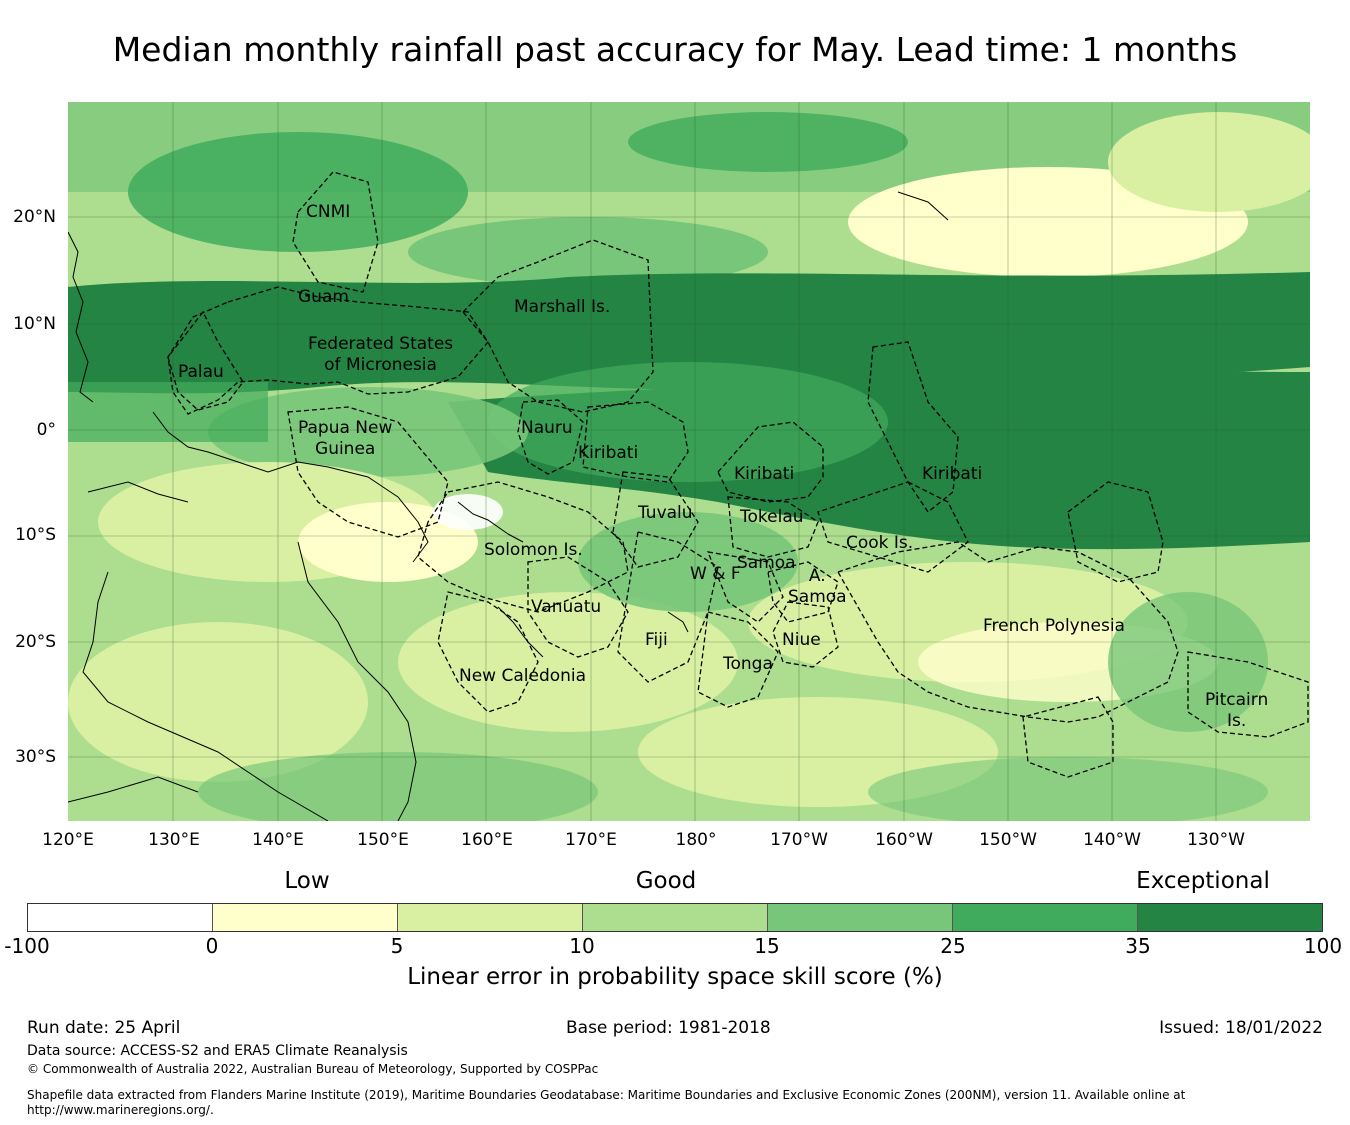 The width and height of the screenshot is (1350, 1125). I want to click on colorbar-tick: 0, so click(212, 946).